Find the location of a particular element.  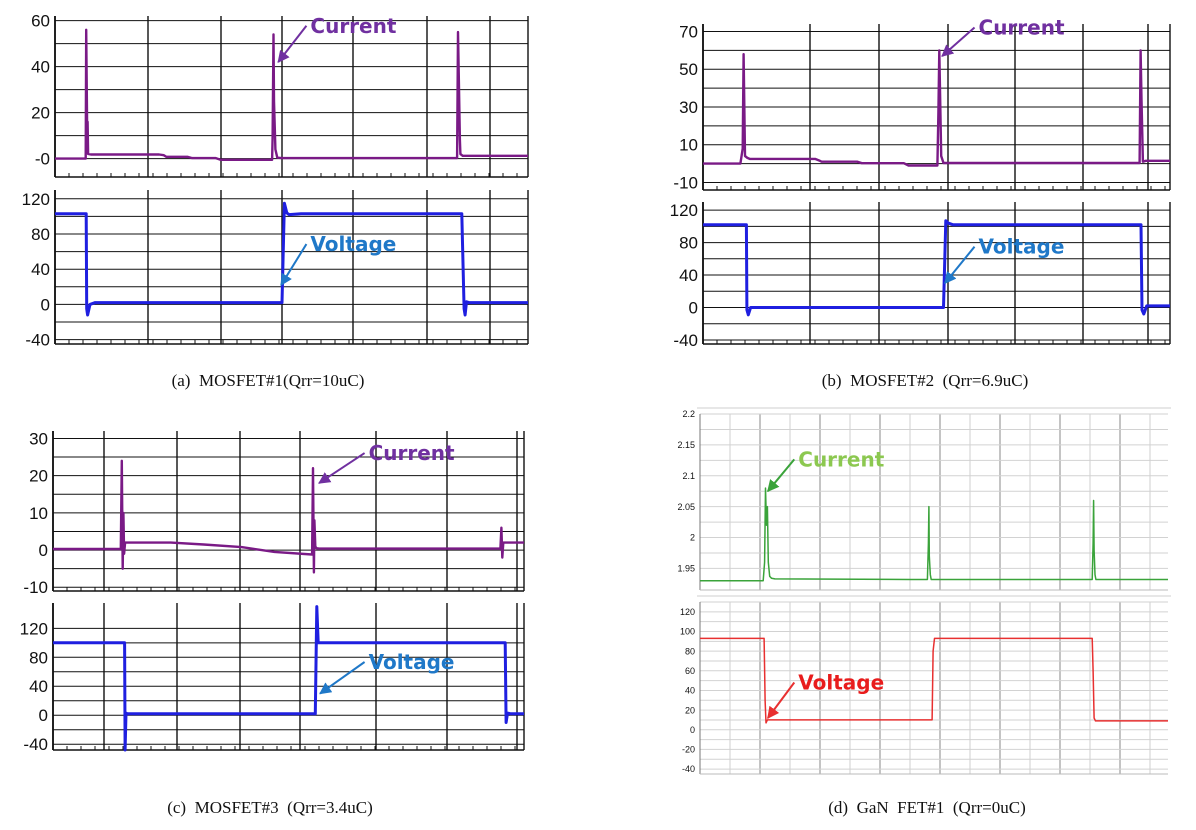

chart-d-panel-voltage: 120 100 80 60 40 20 0 -20 -40 is located at coordinates (925, 685).